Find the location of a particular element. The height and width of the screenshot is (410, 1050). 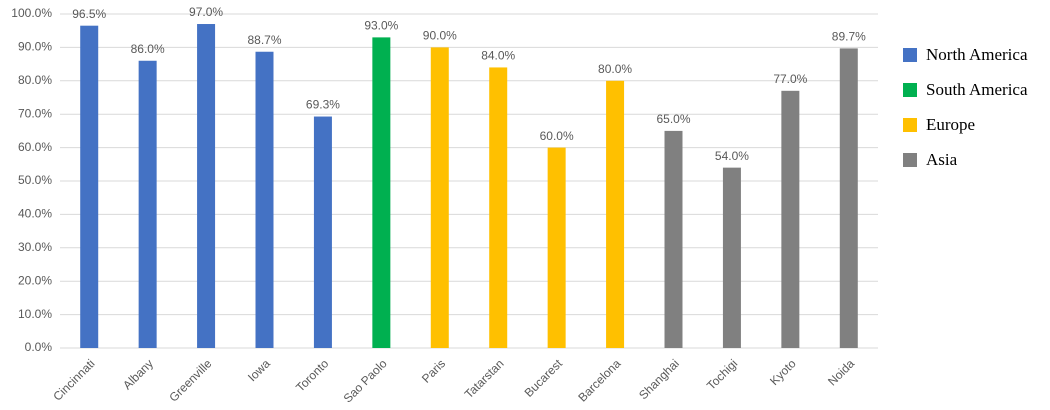

value-label: 93.0% is located at coordinates (381, 26).